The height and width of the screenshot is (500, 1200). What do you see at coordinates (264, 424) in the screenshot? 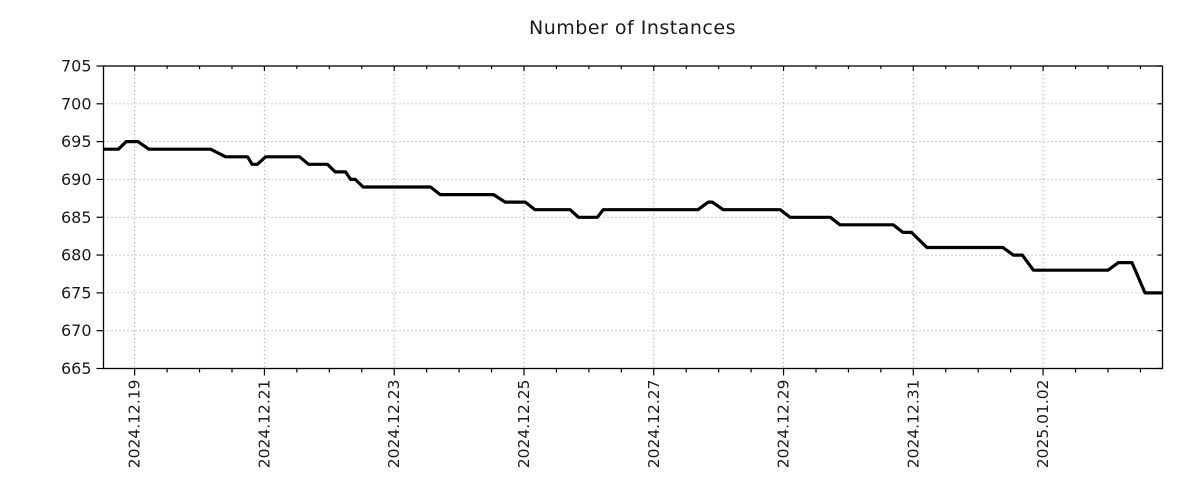
I see `x-tick-label: 2024.12.21` at bounding box center [264, 424].